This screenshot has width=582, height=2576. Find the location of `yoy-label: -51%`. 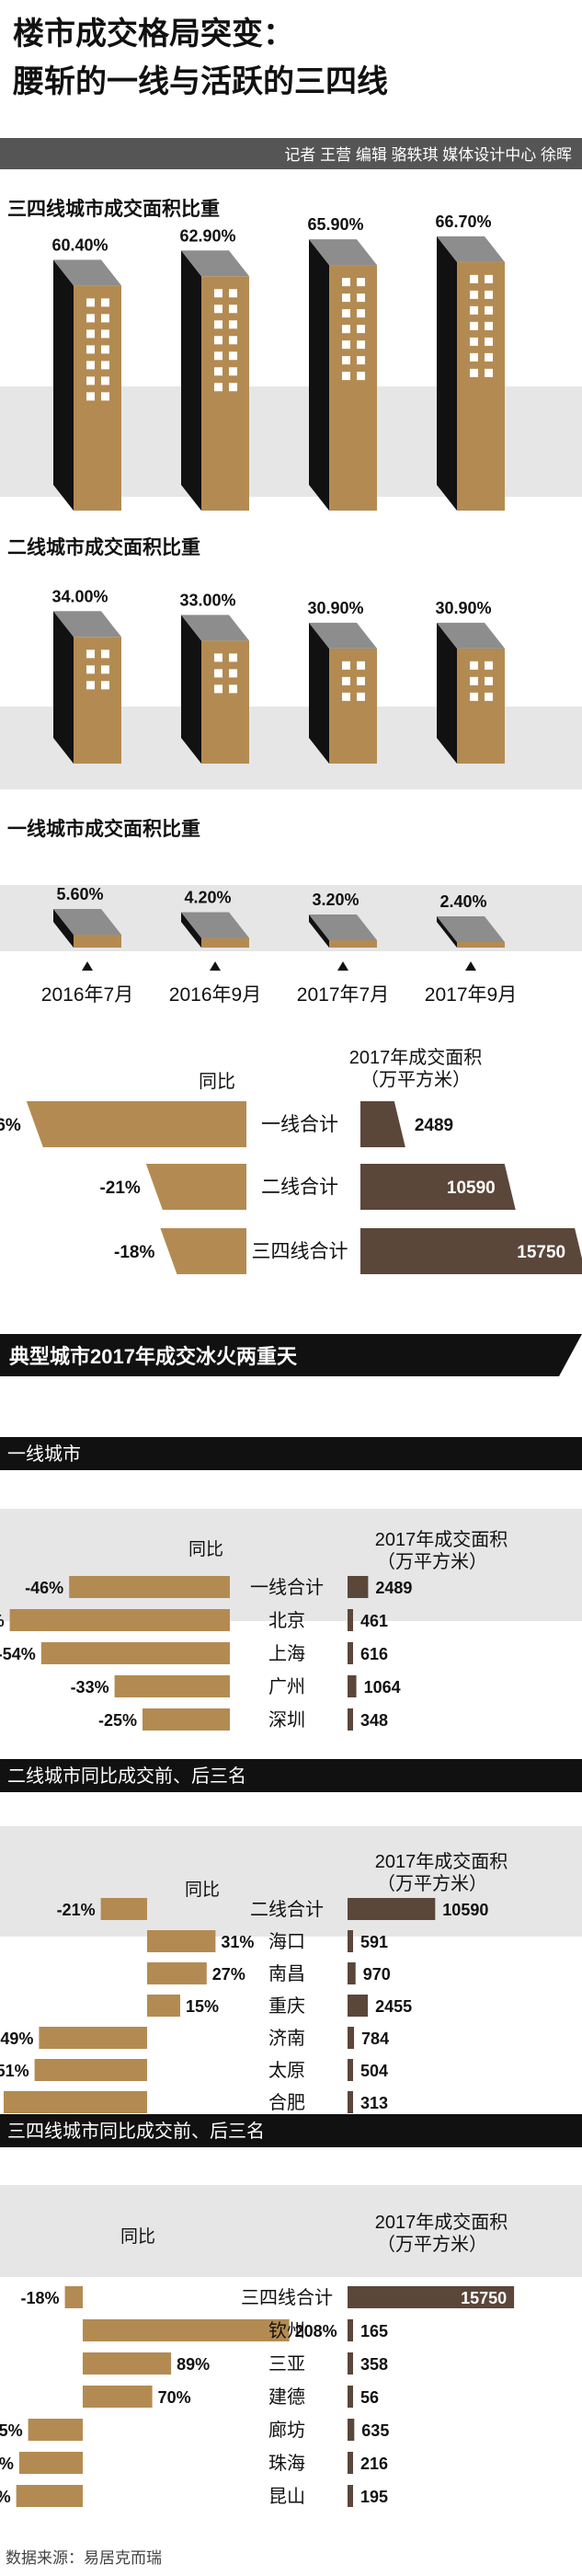

yoy-label: -51% is located at coordinates (14, 2071).